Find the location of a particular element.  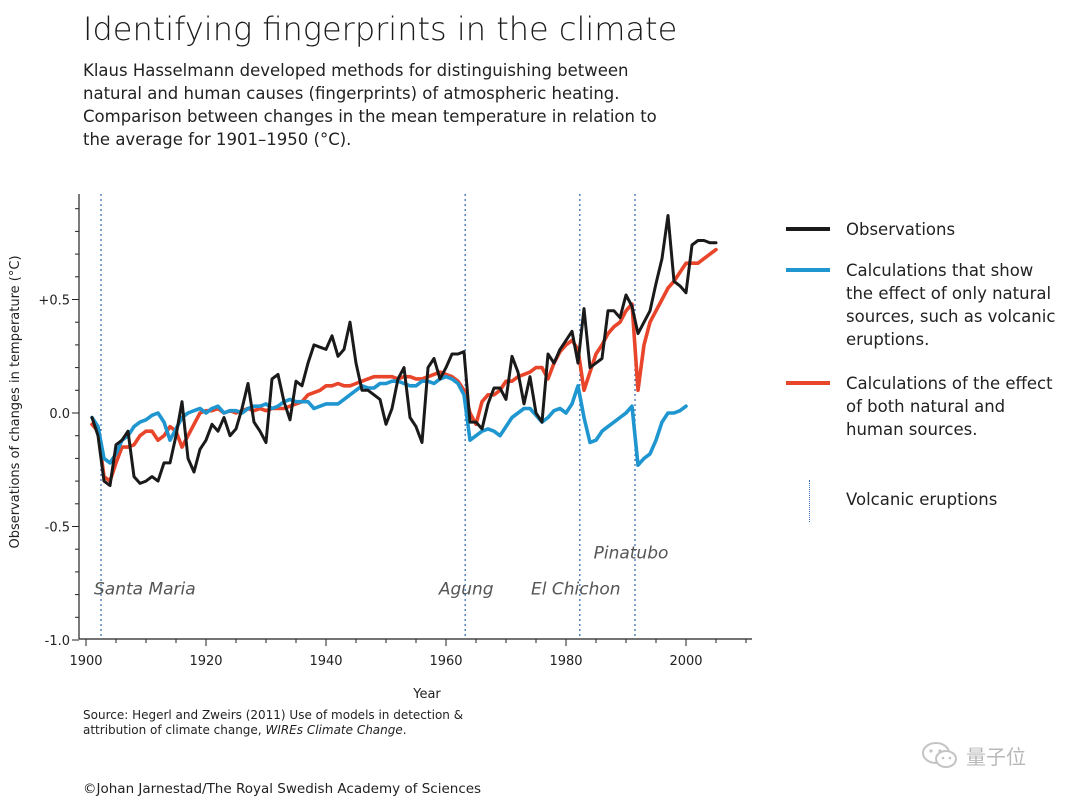

volcanic-eruption-label: Agung is located at coordinates (466, 590).